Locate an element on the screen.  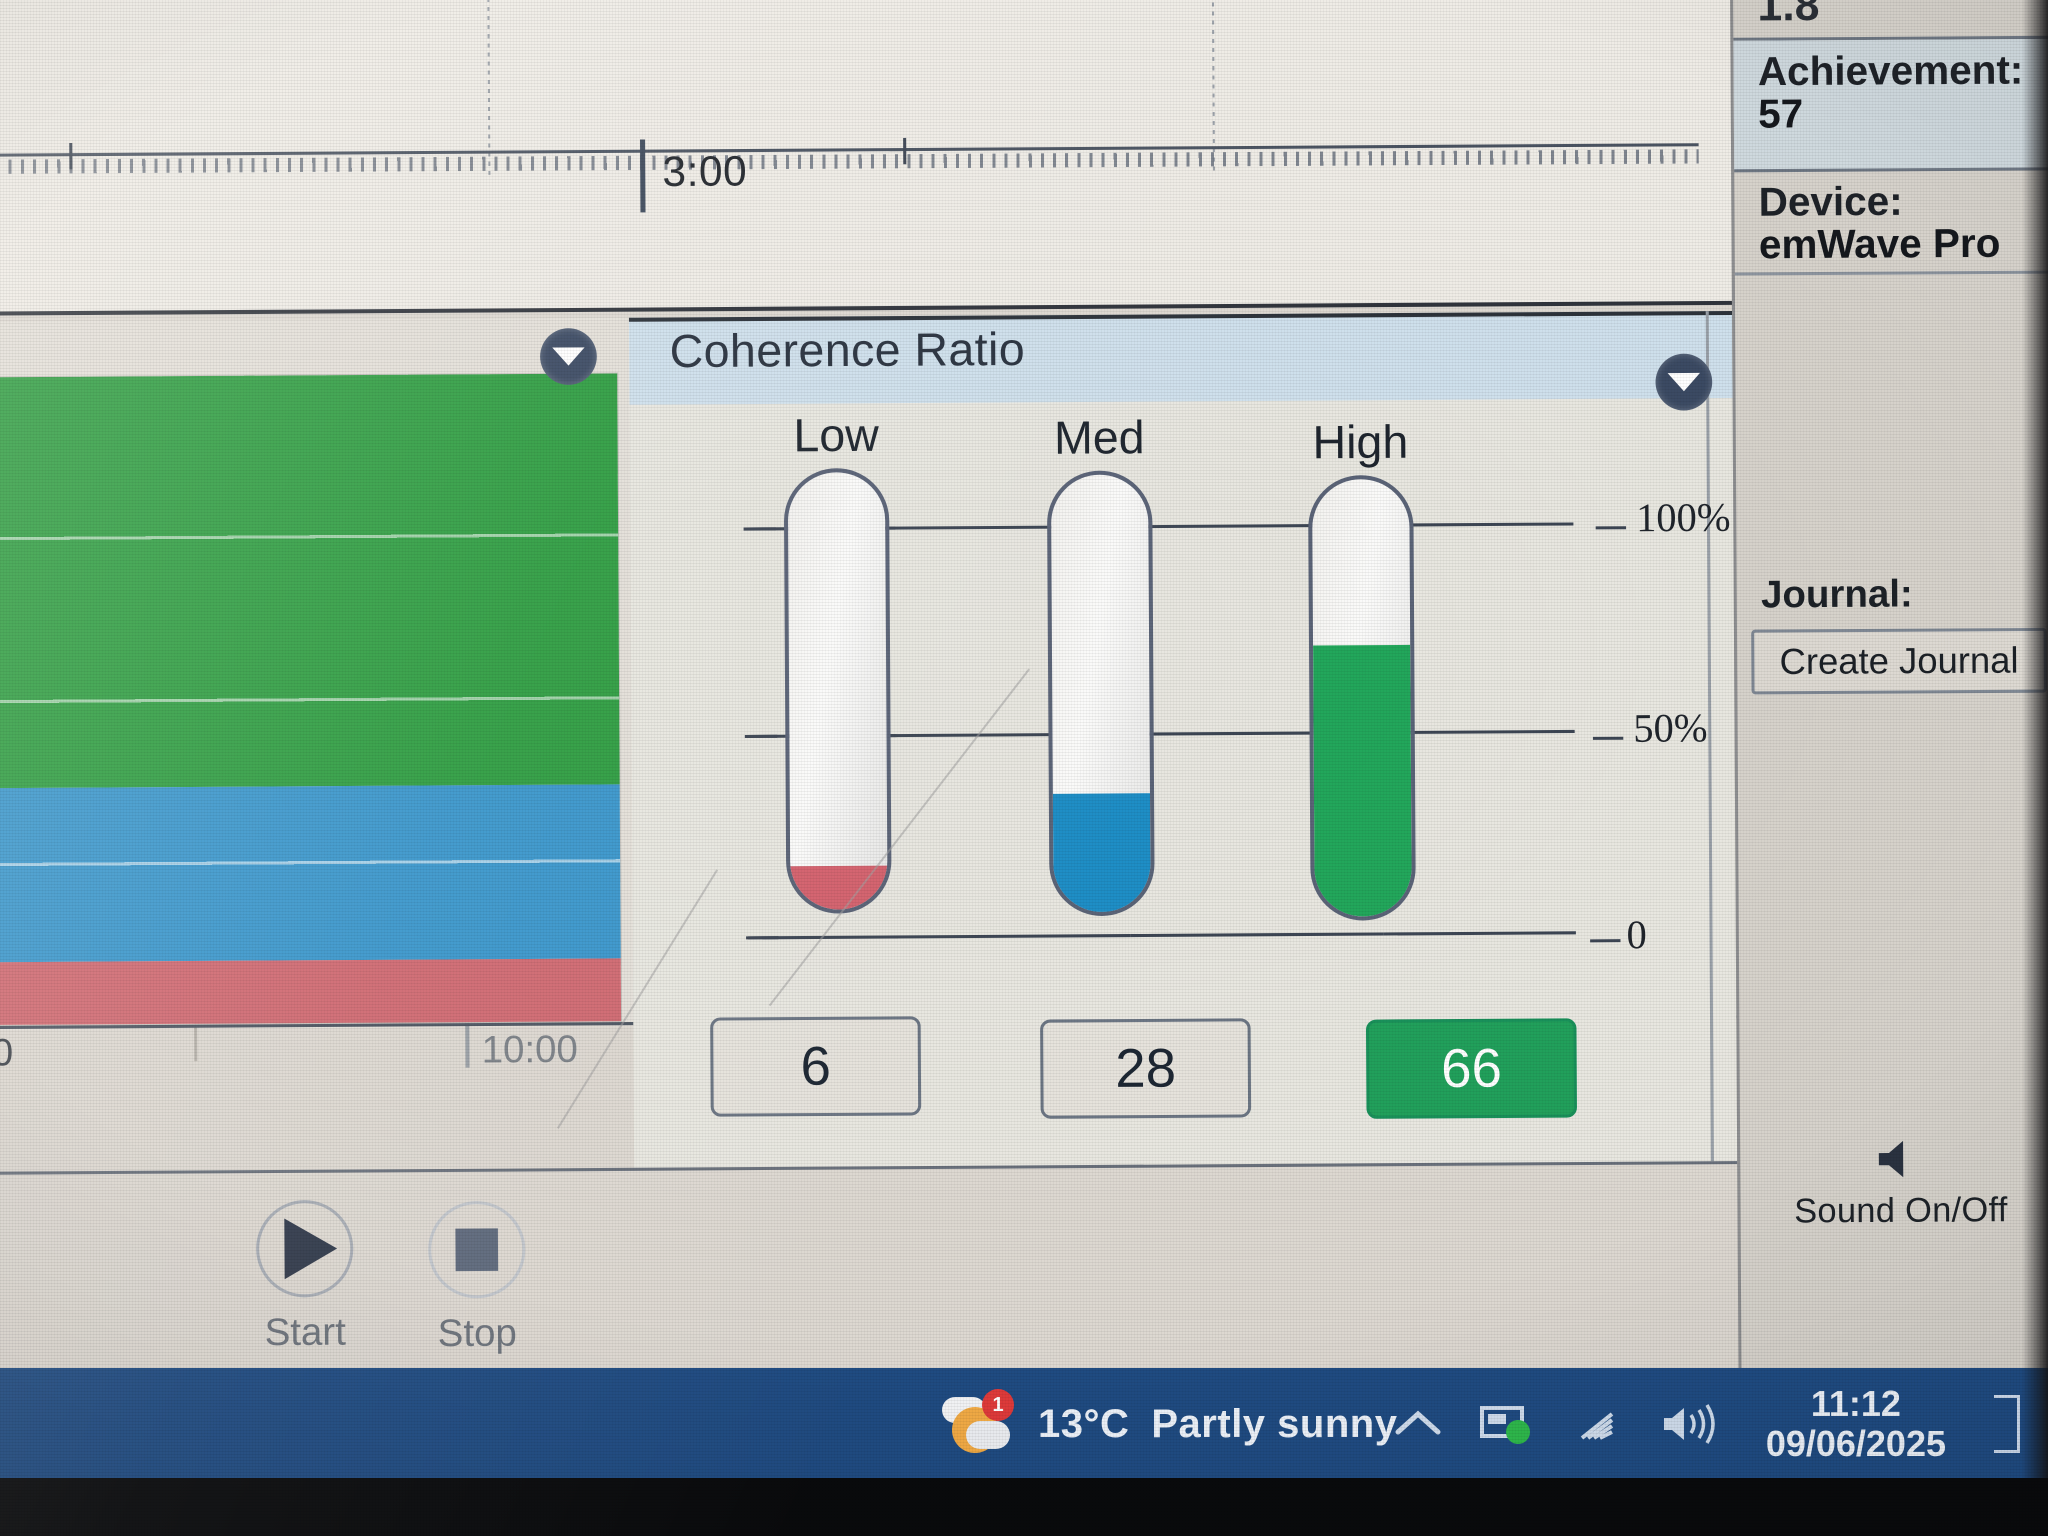
timeline-cursor is located at coordinates (643, 176).